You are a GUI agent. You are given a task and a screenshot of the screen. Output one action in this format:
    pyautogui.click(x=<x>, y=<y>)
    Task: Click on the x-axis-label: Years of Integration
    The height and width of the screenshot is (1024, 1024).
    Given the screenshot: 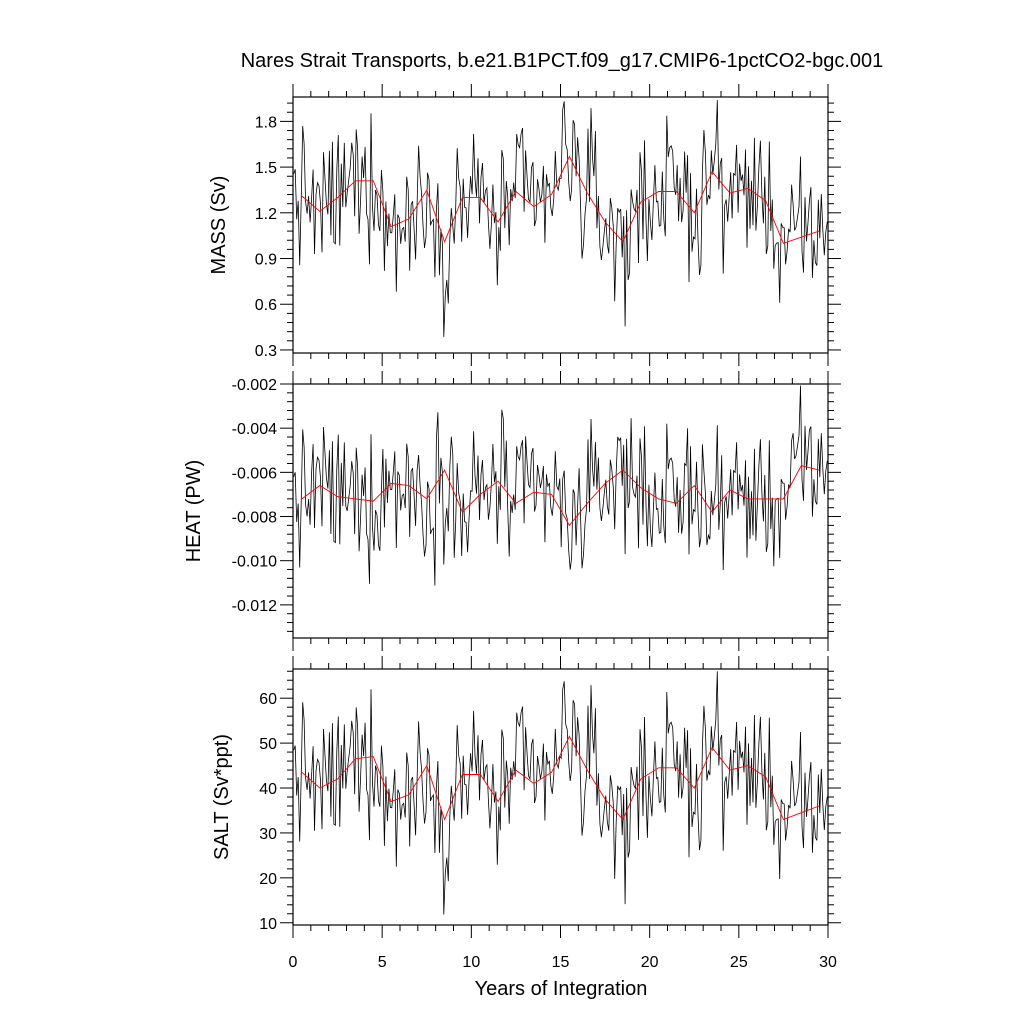 What is the action you would take?
    pyautogui.click(x=561, y=989)
    